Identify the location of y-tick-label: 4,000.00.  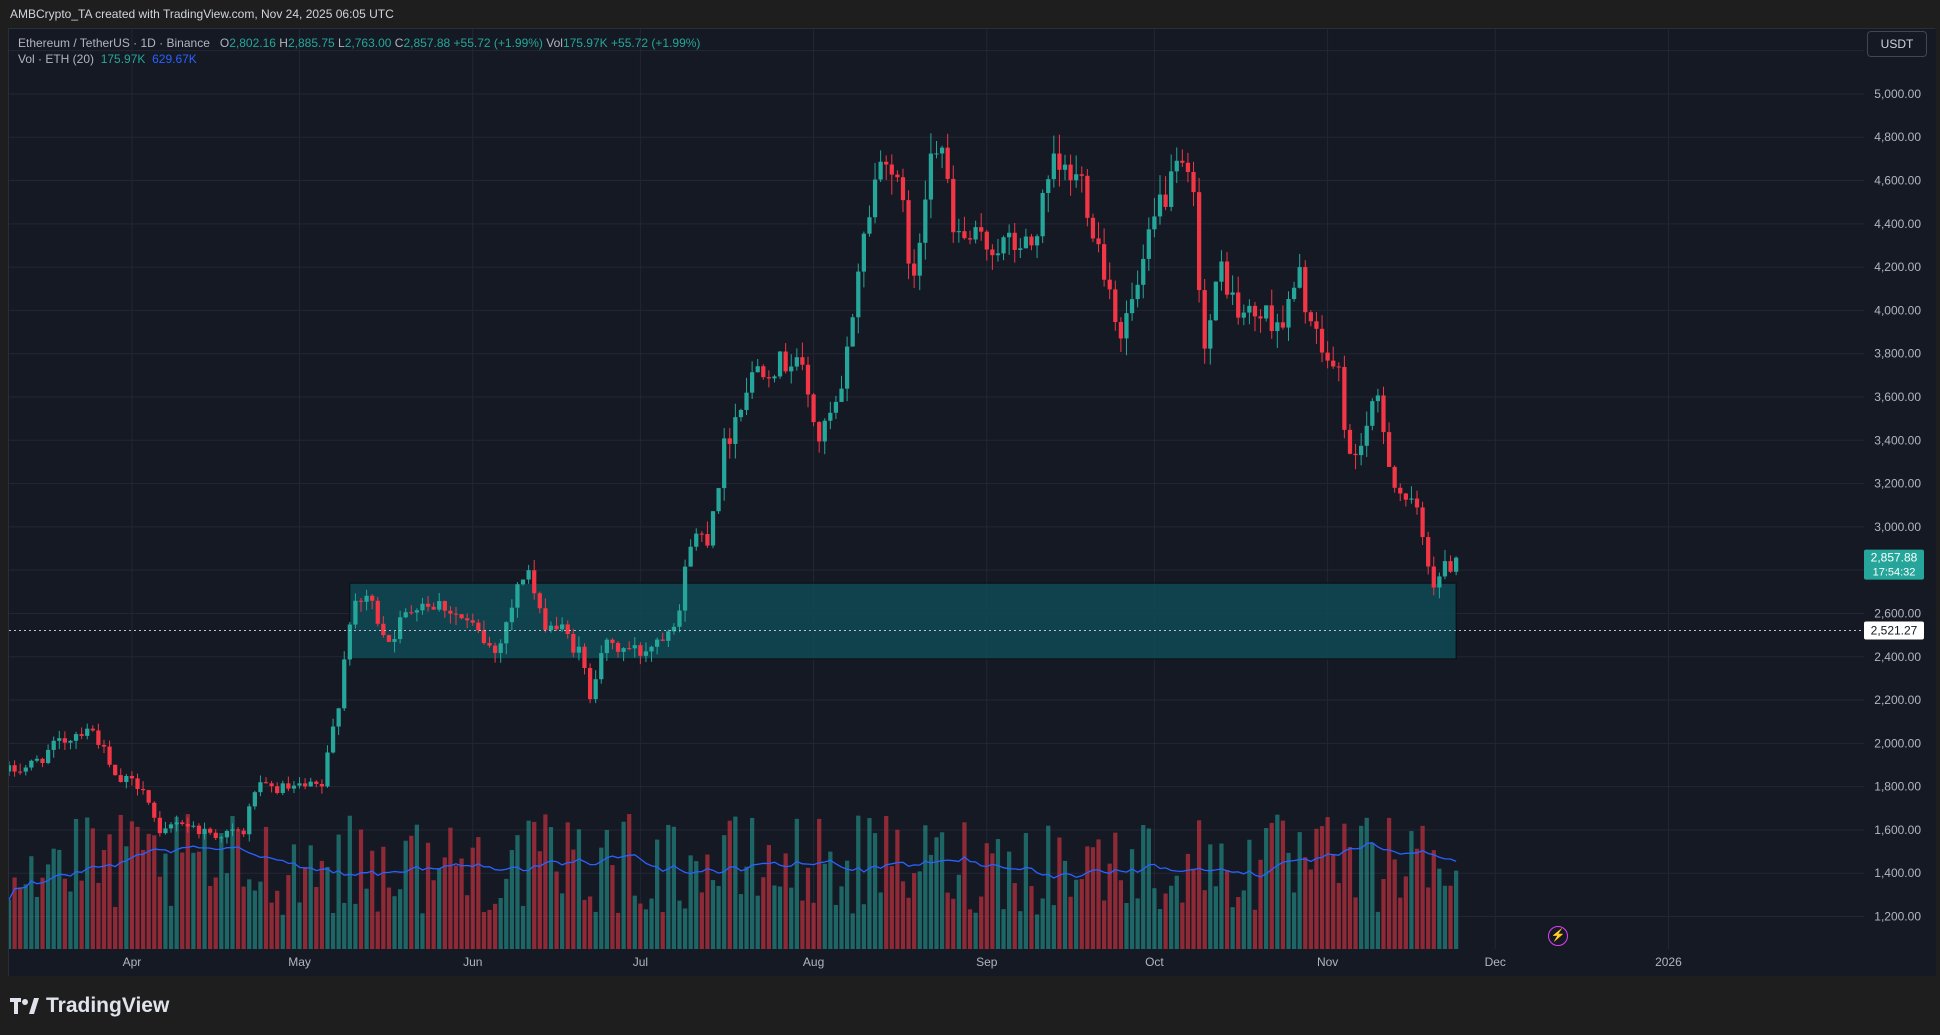
(1897, 310).